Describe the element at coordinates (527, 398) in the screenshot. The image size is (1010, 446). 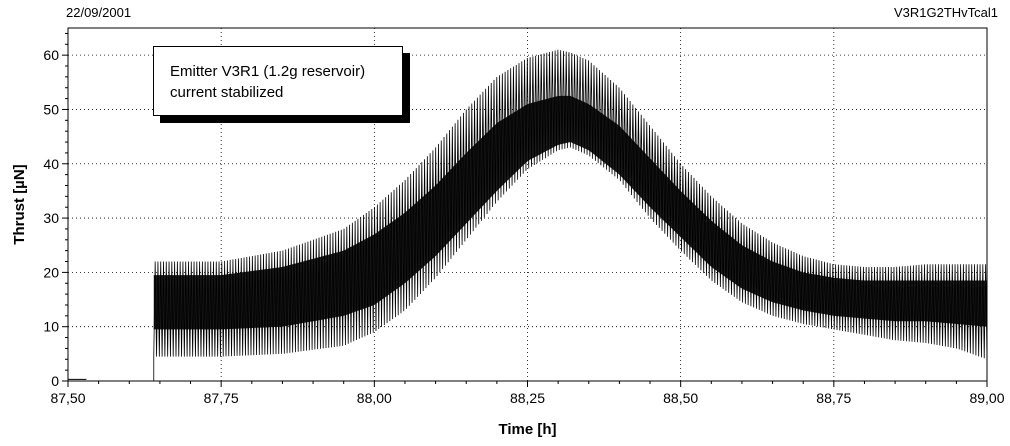
I see `x-tick-label: 88,25` at that location.